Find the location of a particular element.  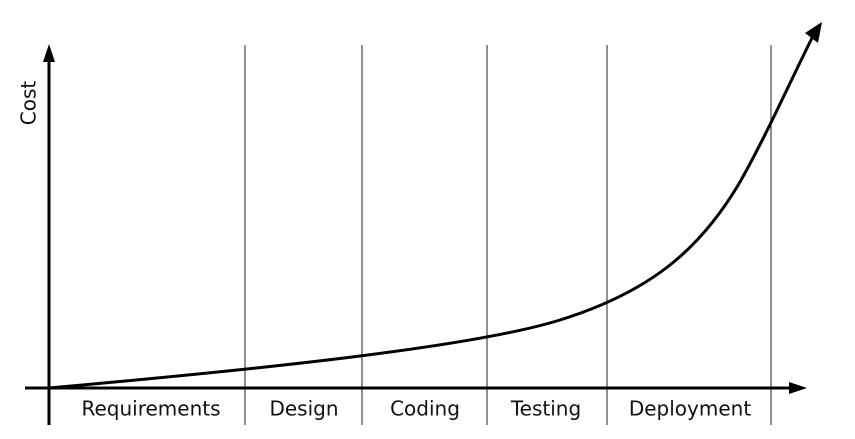

x-axis-arrow is located at coordinates (798, 388).